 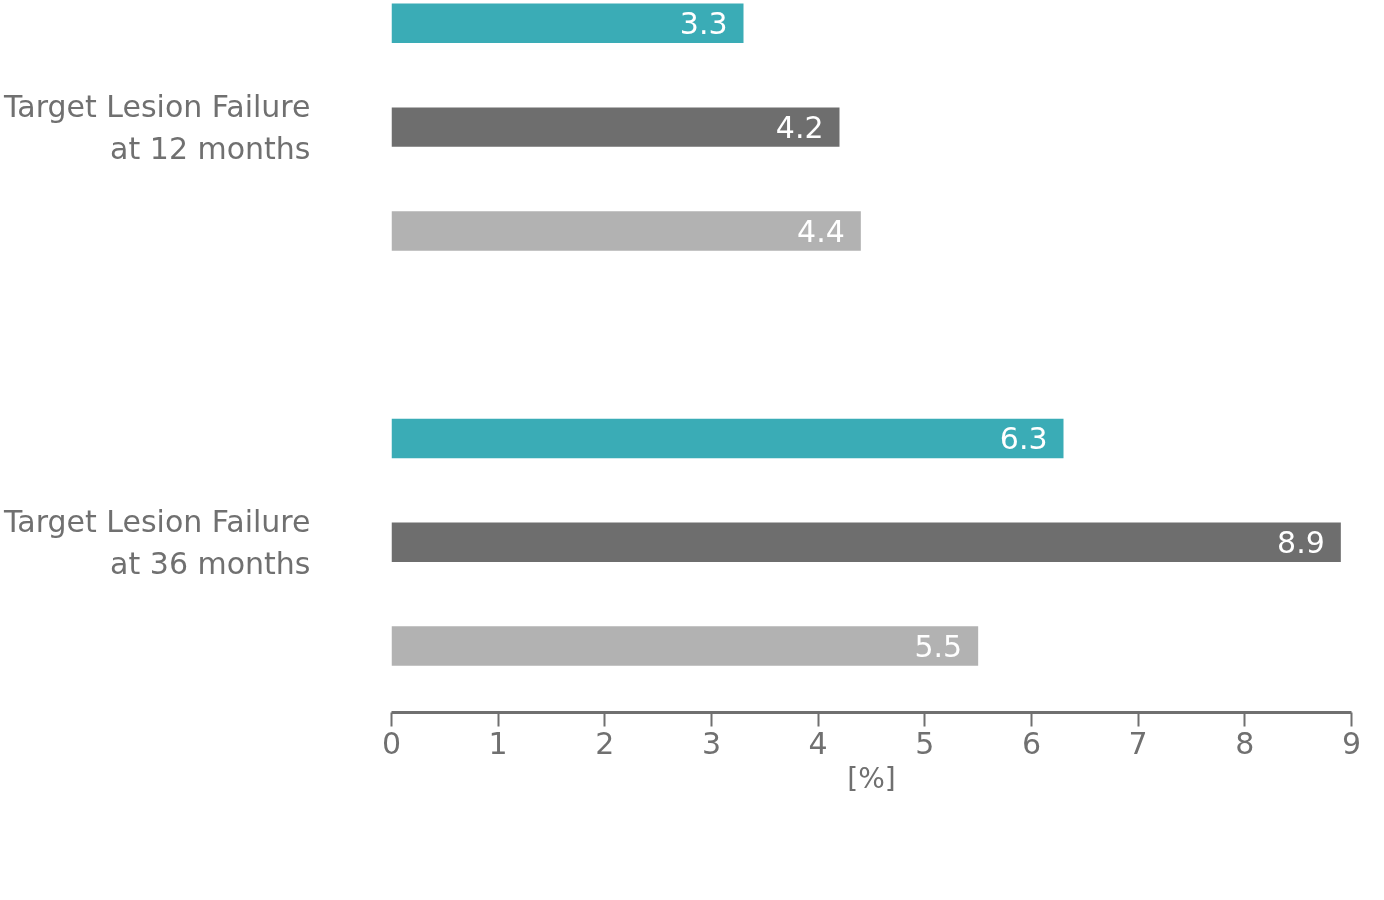 I want to click on x-tick-label: 6, so click(x=1031, y=743).